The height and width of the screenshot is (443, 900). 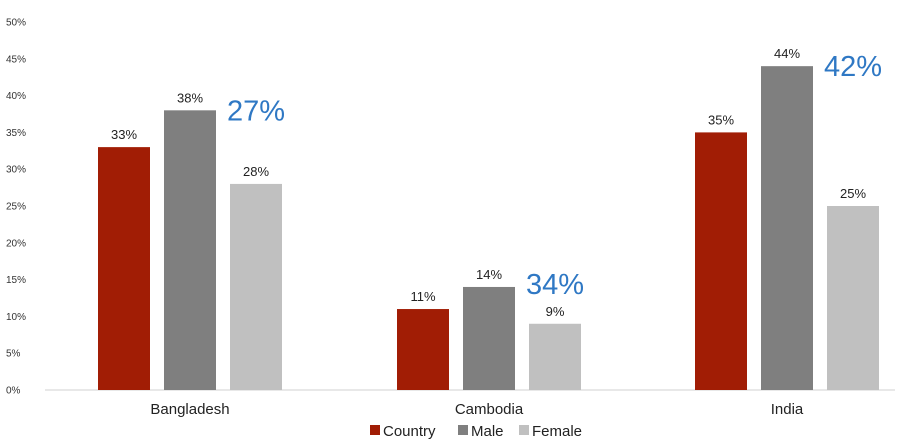 What do you see at coordinates (423, 349) in the screenshot?
I see `bar-country-cambodia` at bounding box center [423, 349].